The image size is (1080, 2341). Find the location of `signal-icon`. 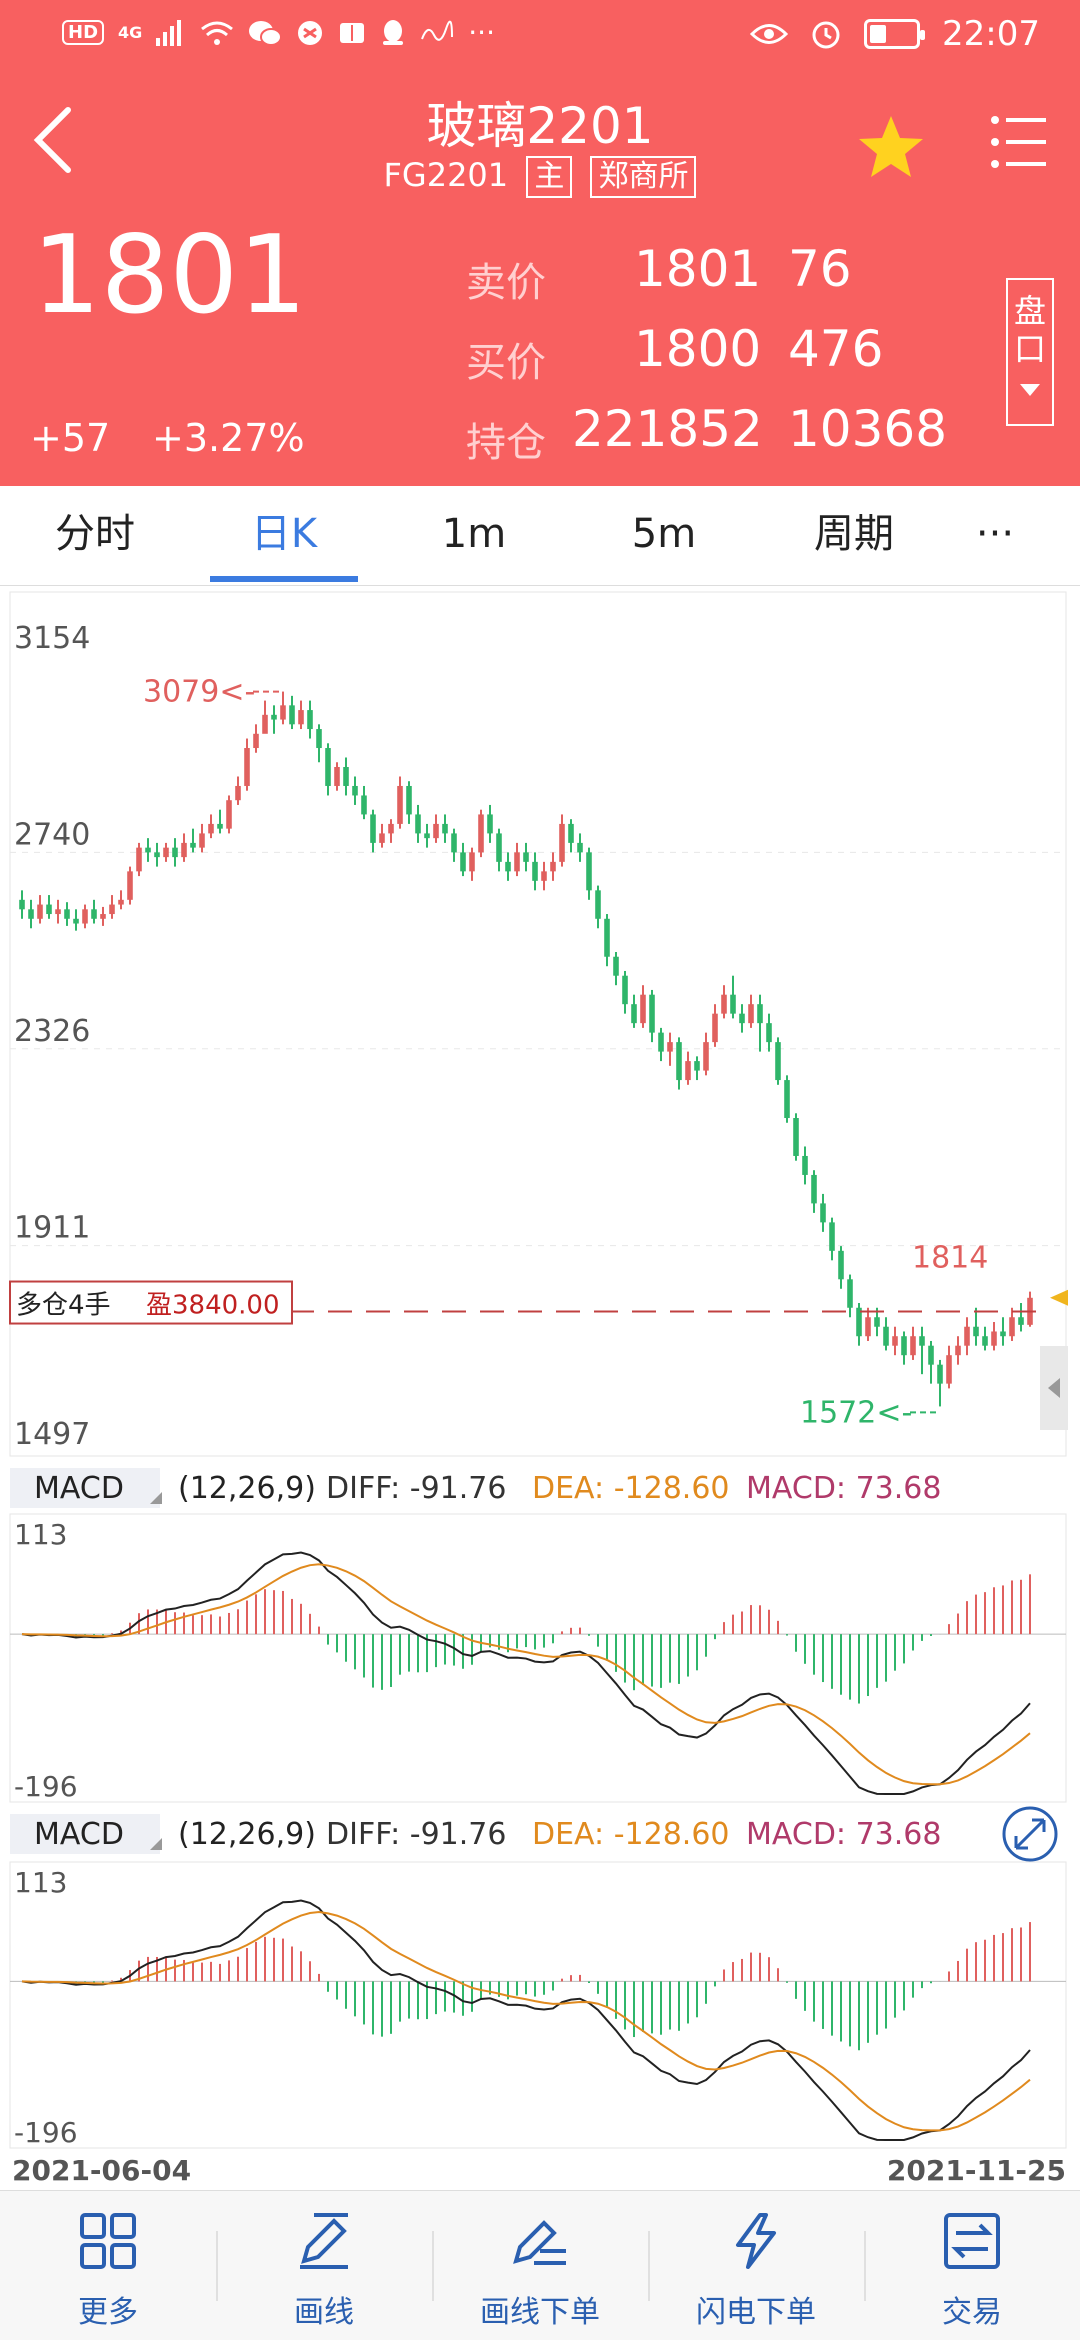

signal-icon is located at coordinates (169, 32).